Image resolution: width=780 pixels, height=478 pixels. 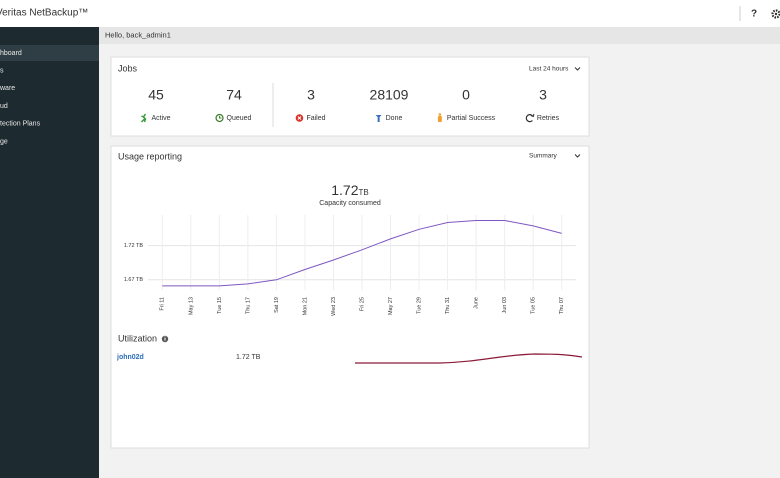 I want to click on nav-item: s, so click(x=2, y=71).